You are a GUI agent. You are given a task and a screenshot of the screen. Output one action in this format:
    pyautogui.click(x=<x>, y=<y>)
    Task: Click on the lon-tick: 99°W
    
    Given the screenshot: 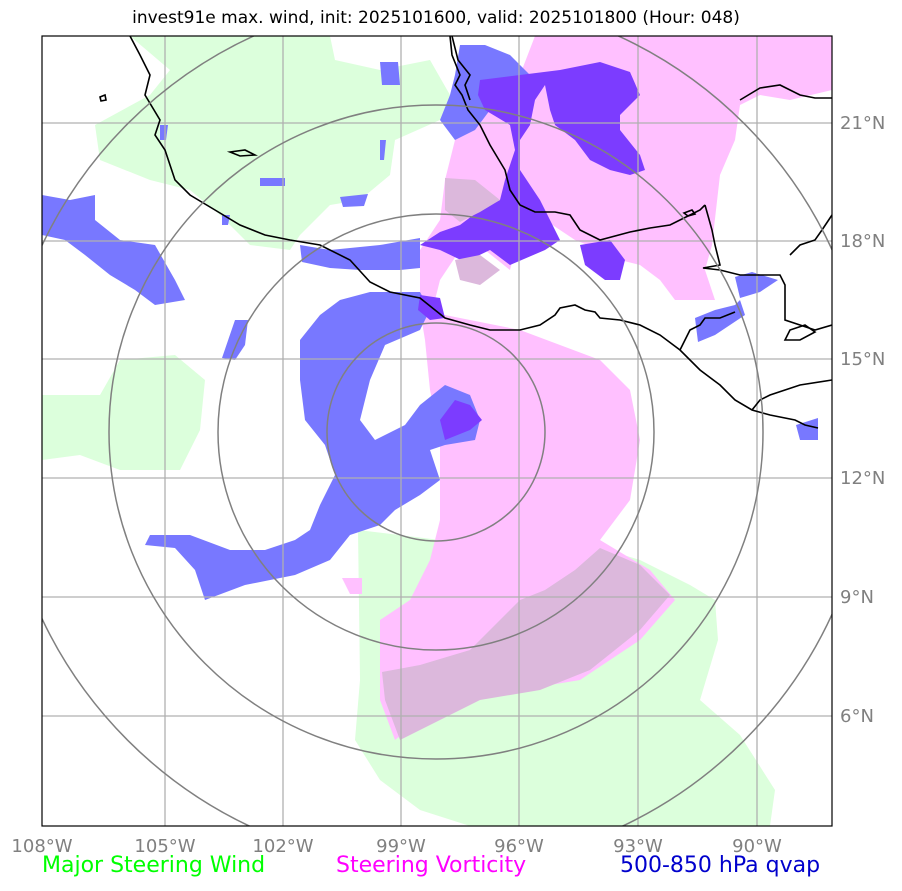 What is the action you would take?
    pyautogui.click(x=401, y=846)
    